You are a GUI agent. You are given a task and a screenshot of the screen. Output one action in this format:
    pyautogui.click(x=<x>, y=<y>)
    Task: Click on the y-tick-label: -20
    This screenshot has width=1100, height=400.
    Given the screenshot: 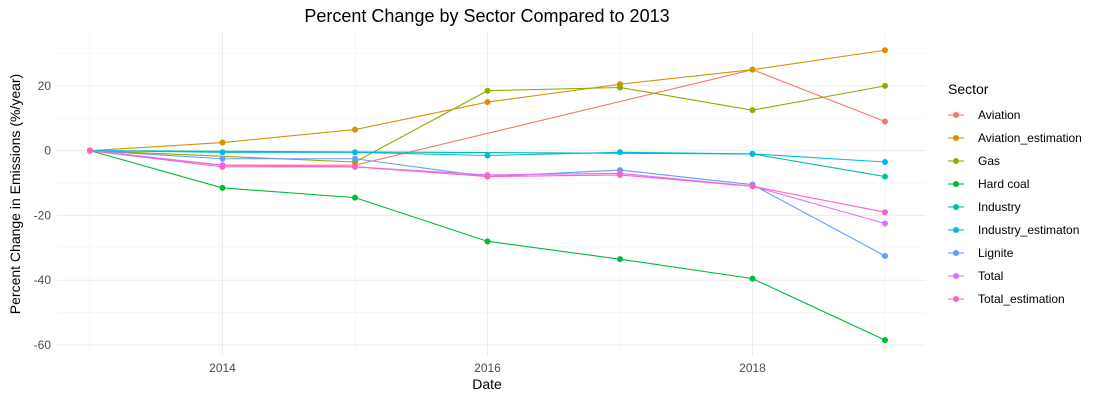 What is the action you would take?
    pyautogui.click(x=43, y=215)
    